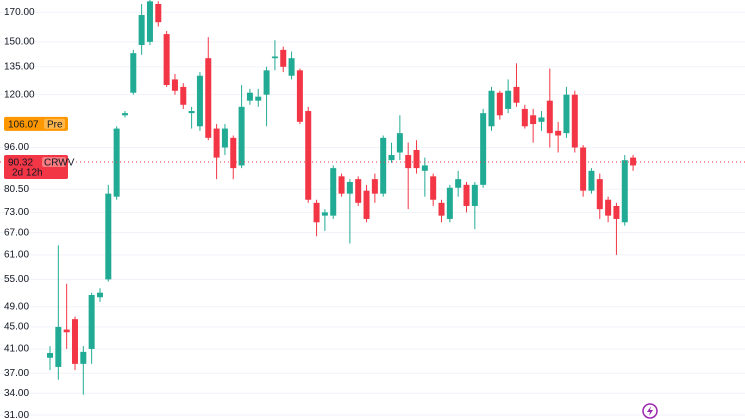 This screenshot has width=745, height=419. I want to click on pre-tag: Pre, so click(55, 125).